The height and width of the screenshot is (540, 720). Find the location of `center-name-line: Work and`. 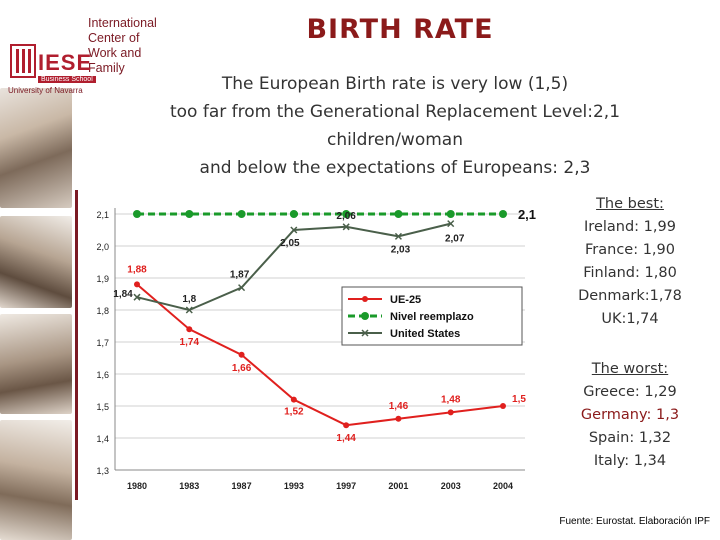

center-name-line: Work and is located at coordinates (115, 53).